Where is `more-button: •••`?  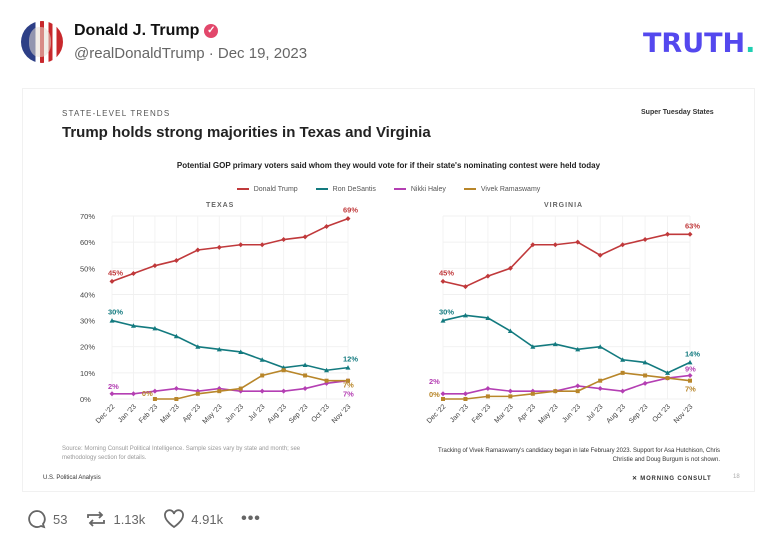
more-button: ••• is located at coordinates (251, 519).